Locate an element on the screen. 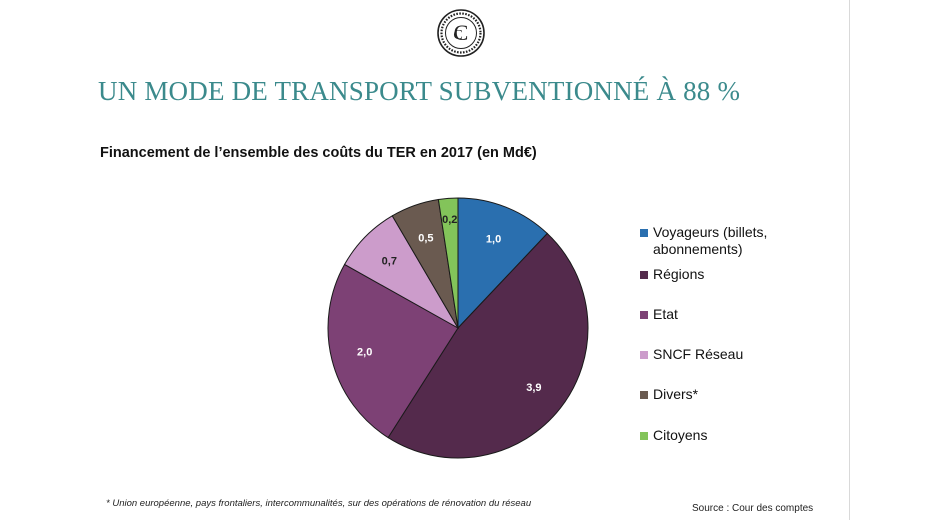 The height and width of the screenshot is (520, 925). data-label-citoyens: 0,2 is located at coordinates (449, 220).